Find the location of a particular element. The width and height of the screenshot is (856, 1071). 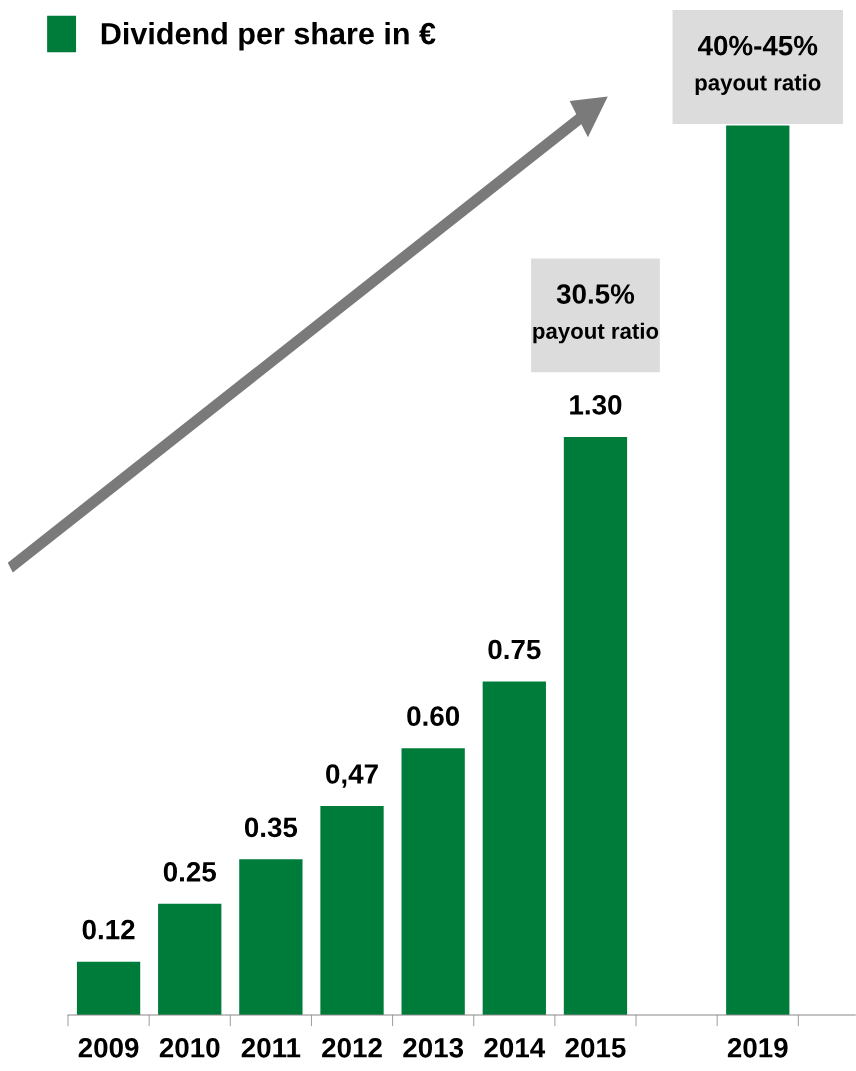

data-label: 0.25 is located at coordinates (189, 872).